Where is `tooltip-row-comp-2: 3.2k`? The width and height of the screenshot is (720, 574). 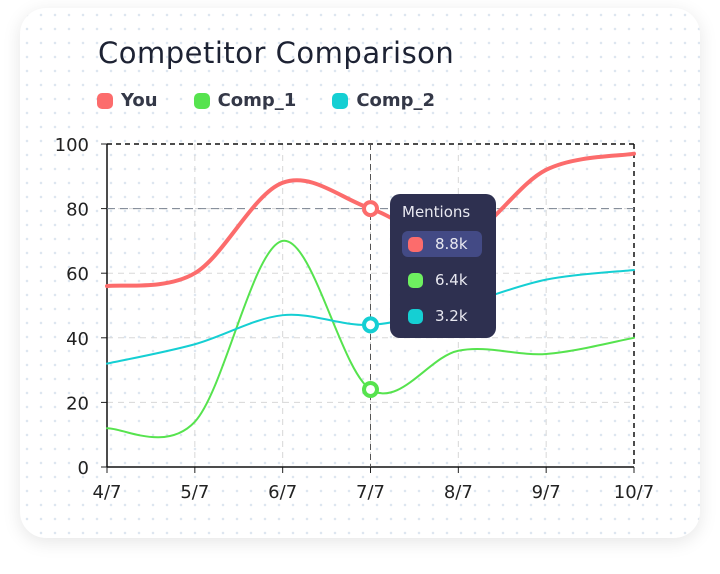
tooltip-row-comp-2: 3.2k is located at coordinates (442, 316).